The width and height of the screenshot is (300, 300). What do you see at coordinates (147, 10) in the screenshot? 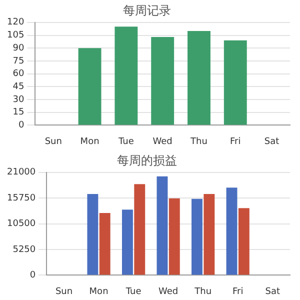
I see `chart-title: 每周记录` at bounding box center [147, 10].